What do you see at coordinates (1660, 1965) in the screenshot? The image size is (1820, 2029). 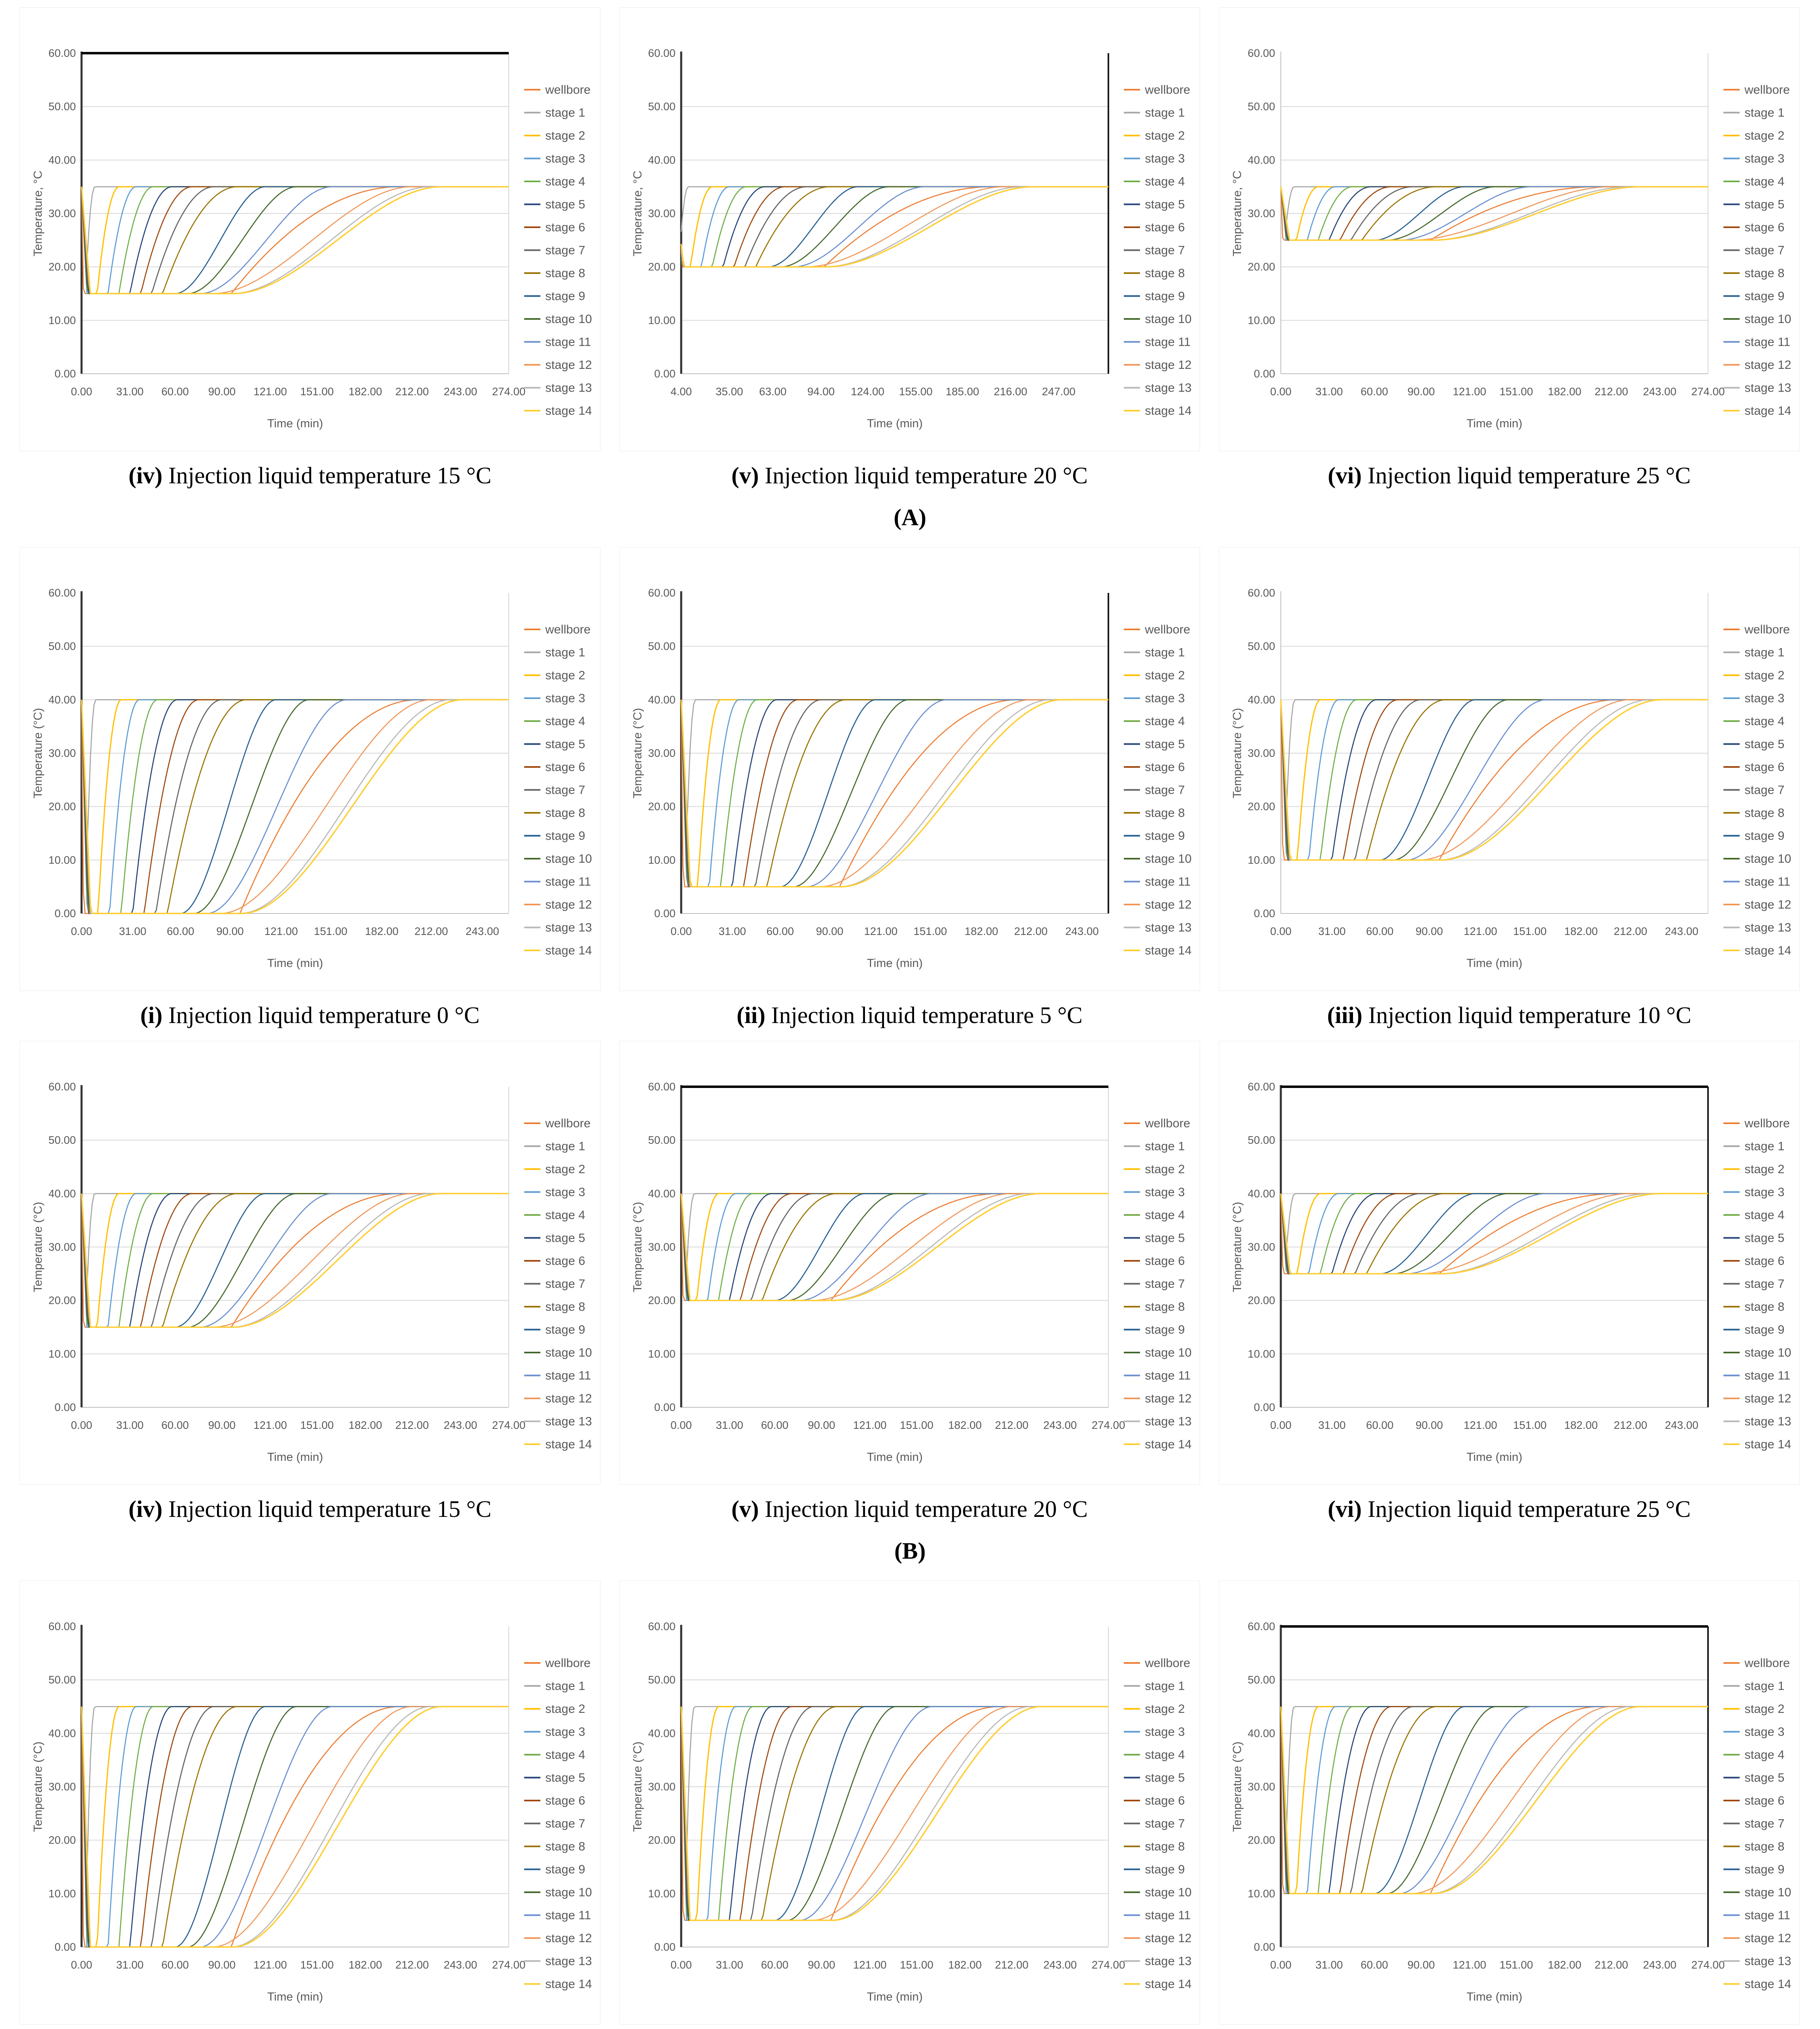 I see `x-tick-label: 243.00` at bounding box center [1660, 1965].